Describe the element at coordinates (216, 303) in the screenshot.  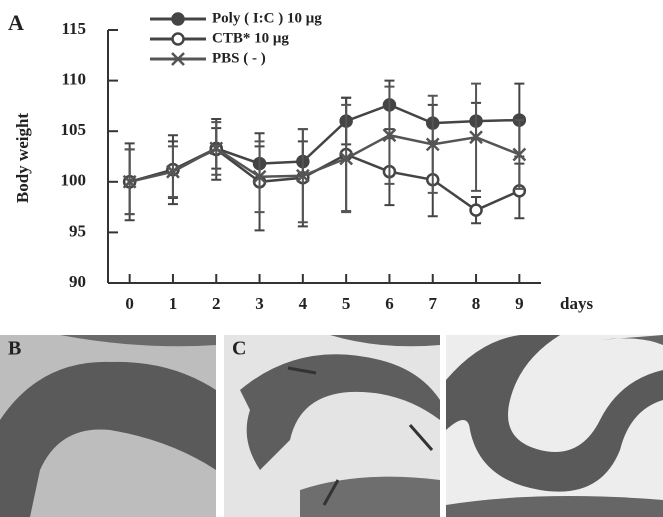
I see `x-tick-label: 2` at that location.